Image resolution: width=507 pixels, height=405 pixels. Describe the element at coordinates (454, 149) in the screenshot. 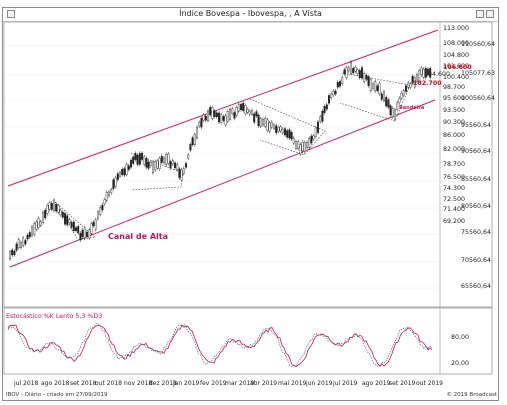

I see `price-label-left: 82.000` at that location.